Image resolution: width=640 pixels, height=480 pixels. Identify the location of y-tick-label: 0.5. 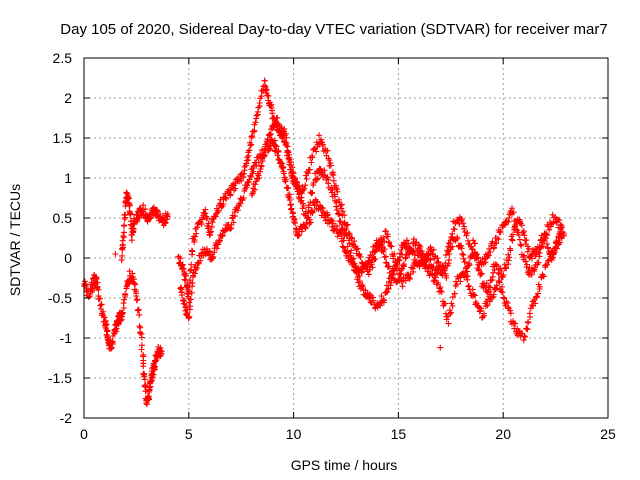
(63, 218).